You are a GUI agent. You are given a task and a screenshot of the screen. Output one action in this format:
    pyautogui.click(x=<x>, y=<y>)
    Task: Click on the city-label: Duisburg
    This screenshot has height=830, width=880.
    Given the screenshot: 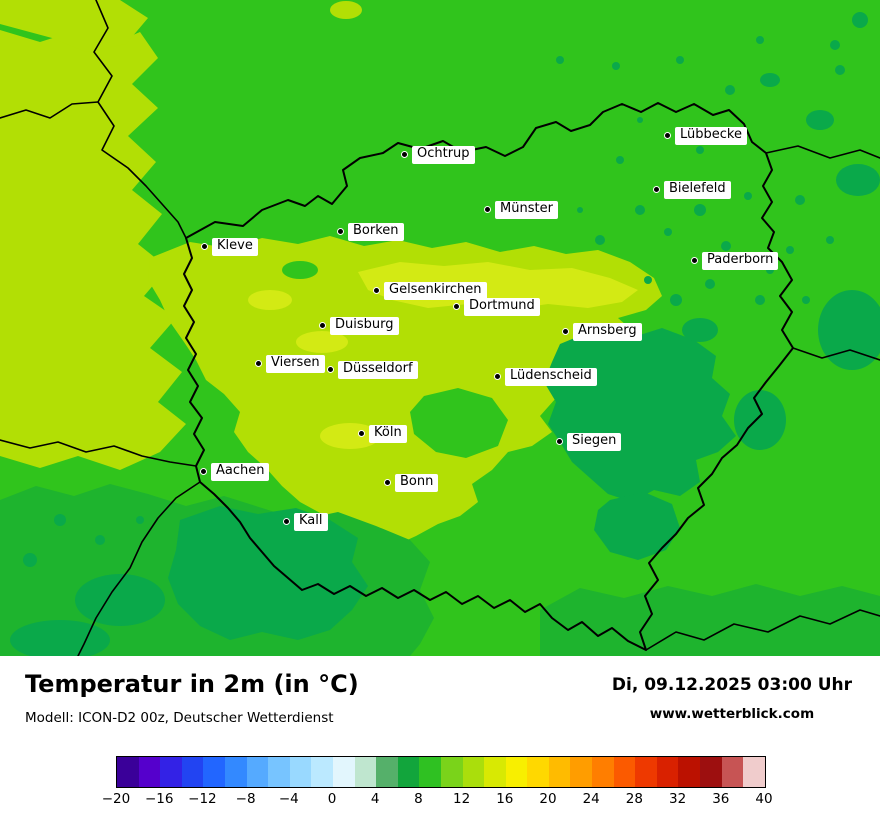 What is the action you would take?
    pyautogui.click(x=364, y=326)
    